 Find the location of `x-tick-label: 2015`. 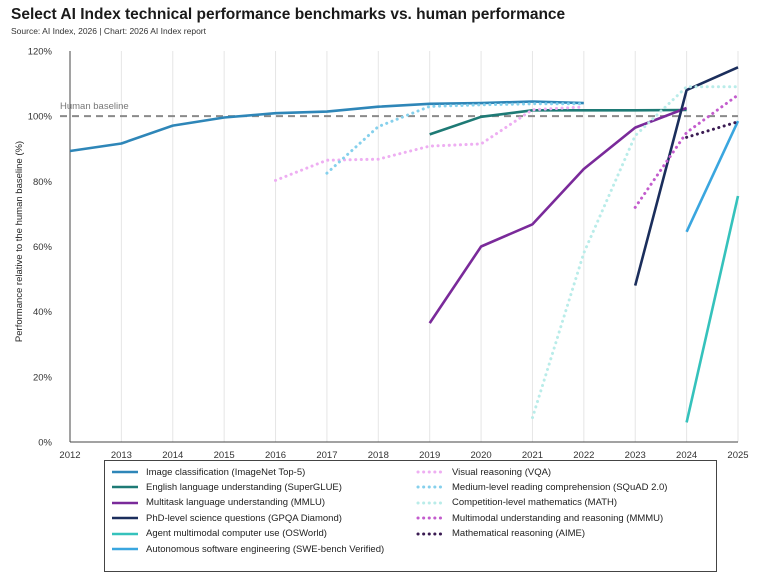

x-tick-label: 2015 is located at coordinates (224, 455).